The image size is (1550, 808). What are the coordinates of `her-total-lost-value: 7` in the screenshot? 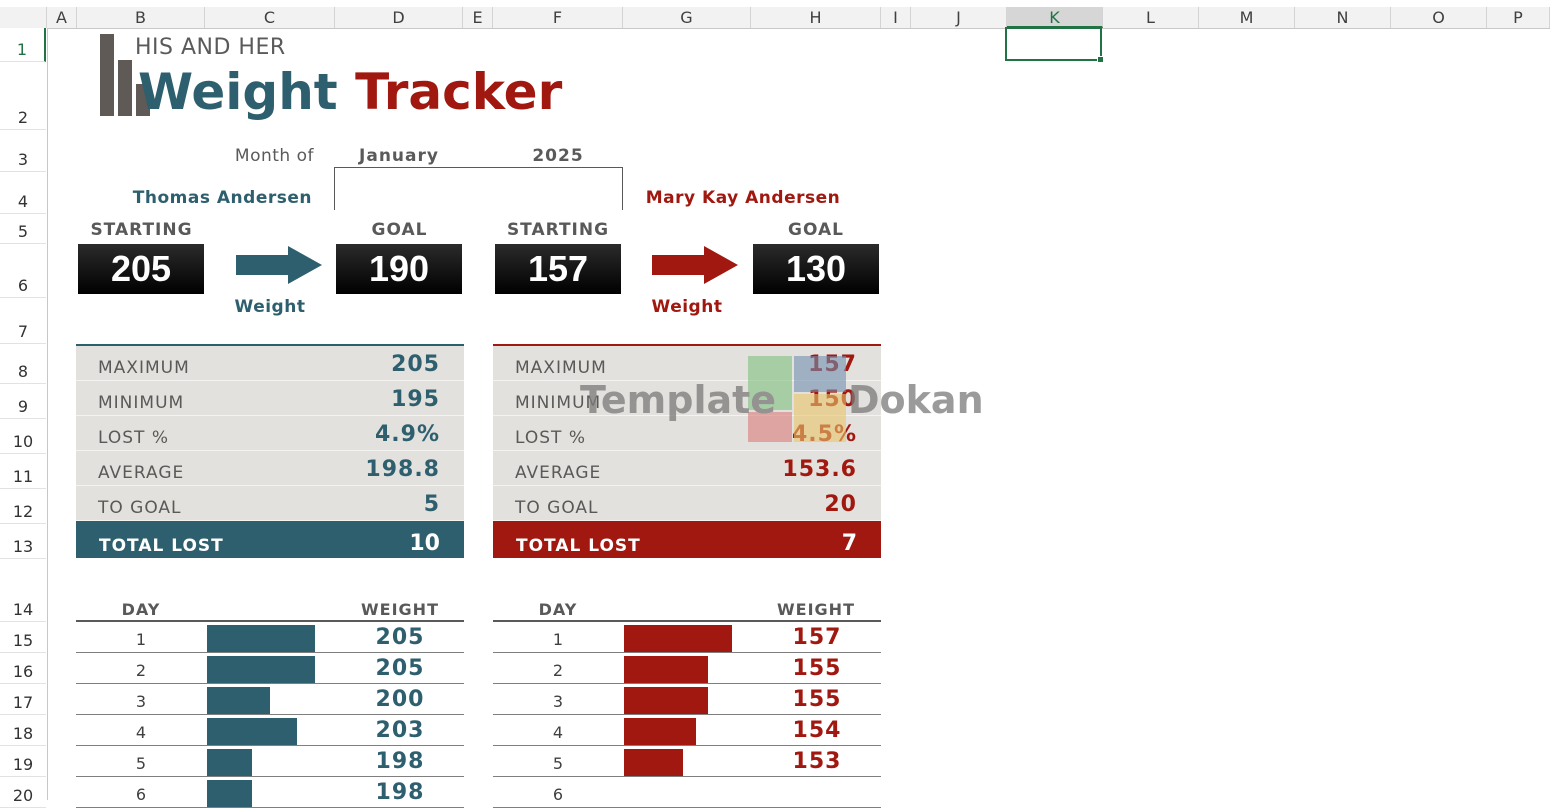 It's located at (849, 543).